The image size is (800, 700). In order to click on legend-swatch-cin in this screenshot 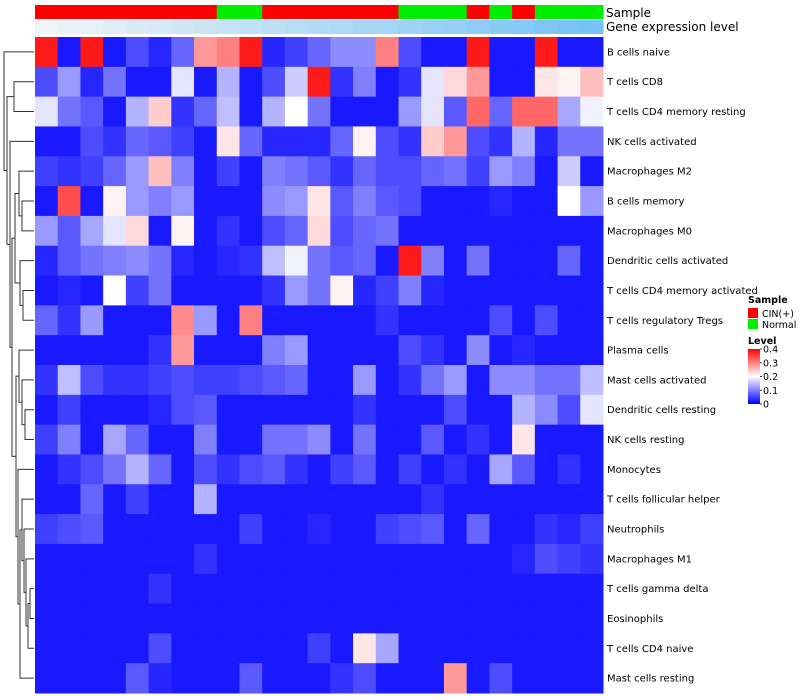, I will do `click(753, 313)`.